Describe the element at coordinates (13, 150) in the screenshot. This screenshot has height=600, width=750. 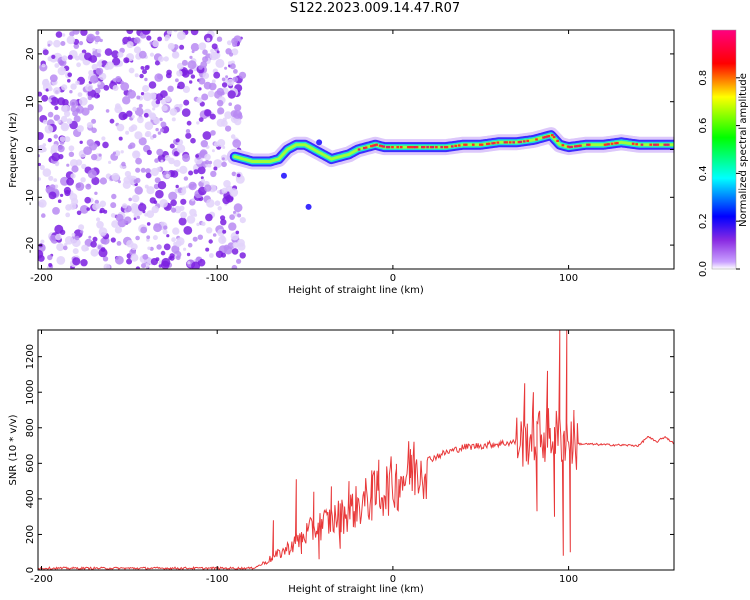
I see `spectrogram-y-label: Frequency (Hz)` at that location.